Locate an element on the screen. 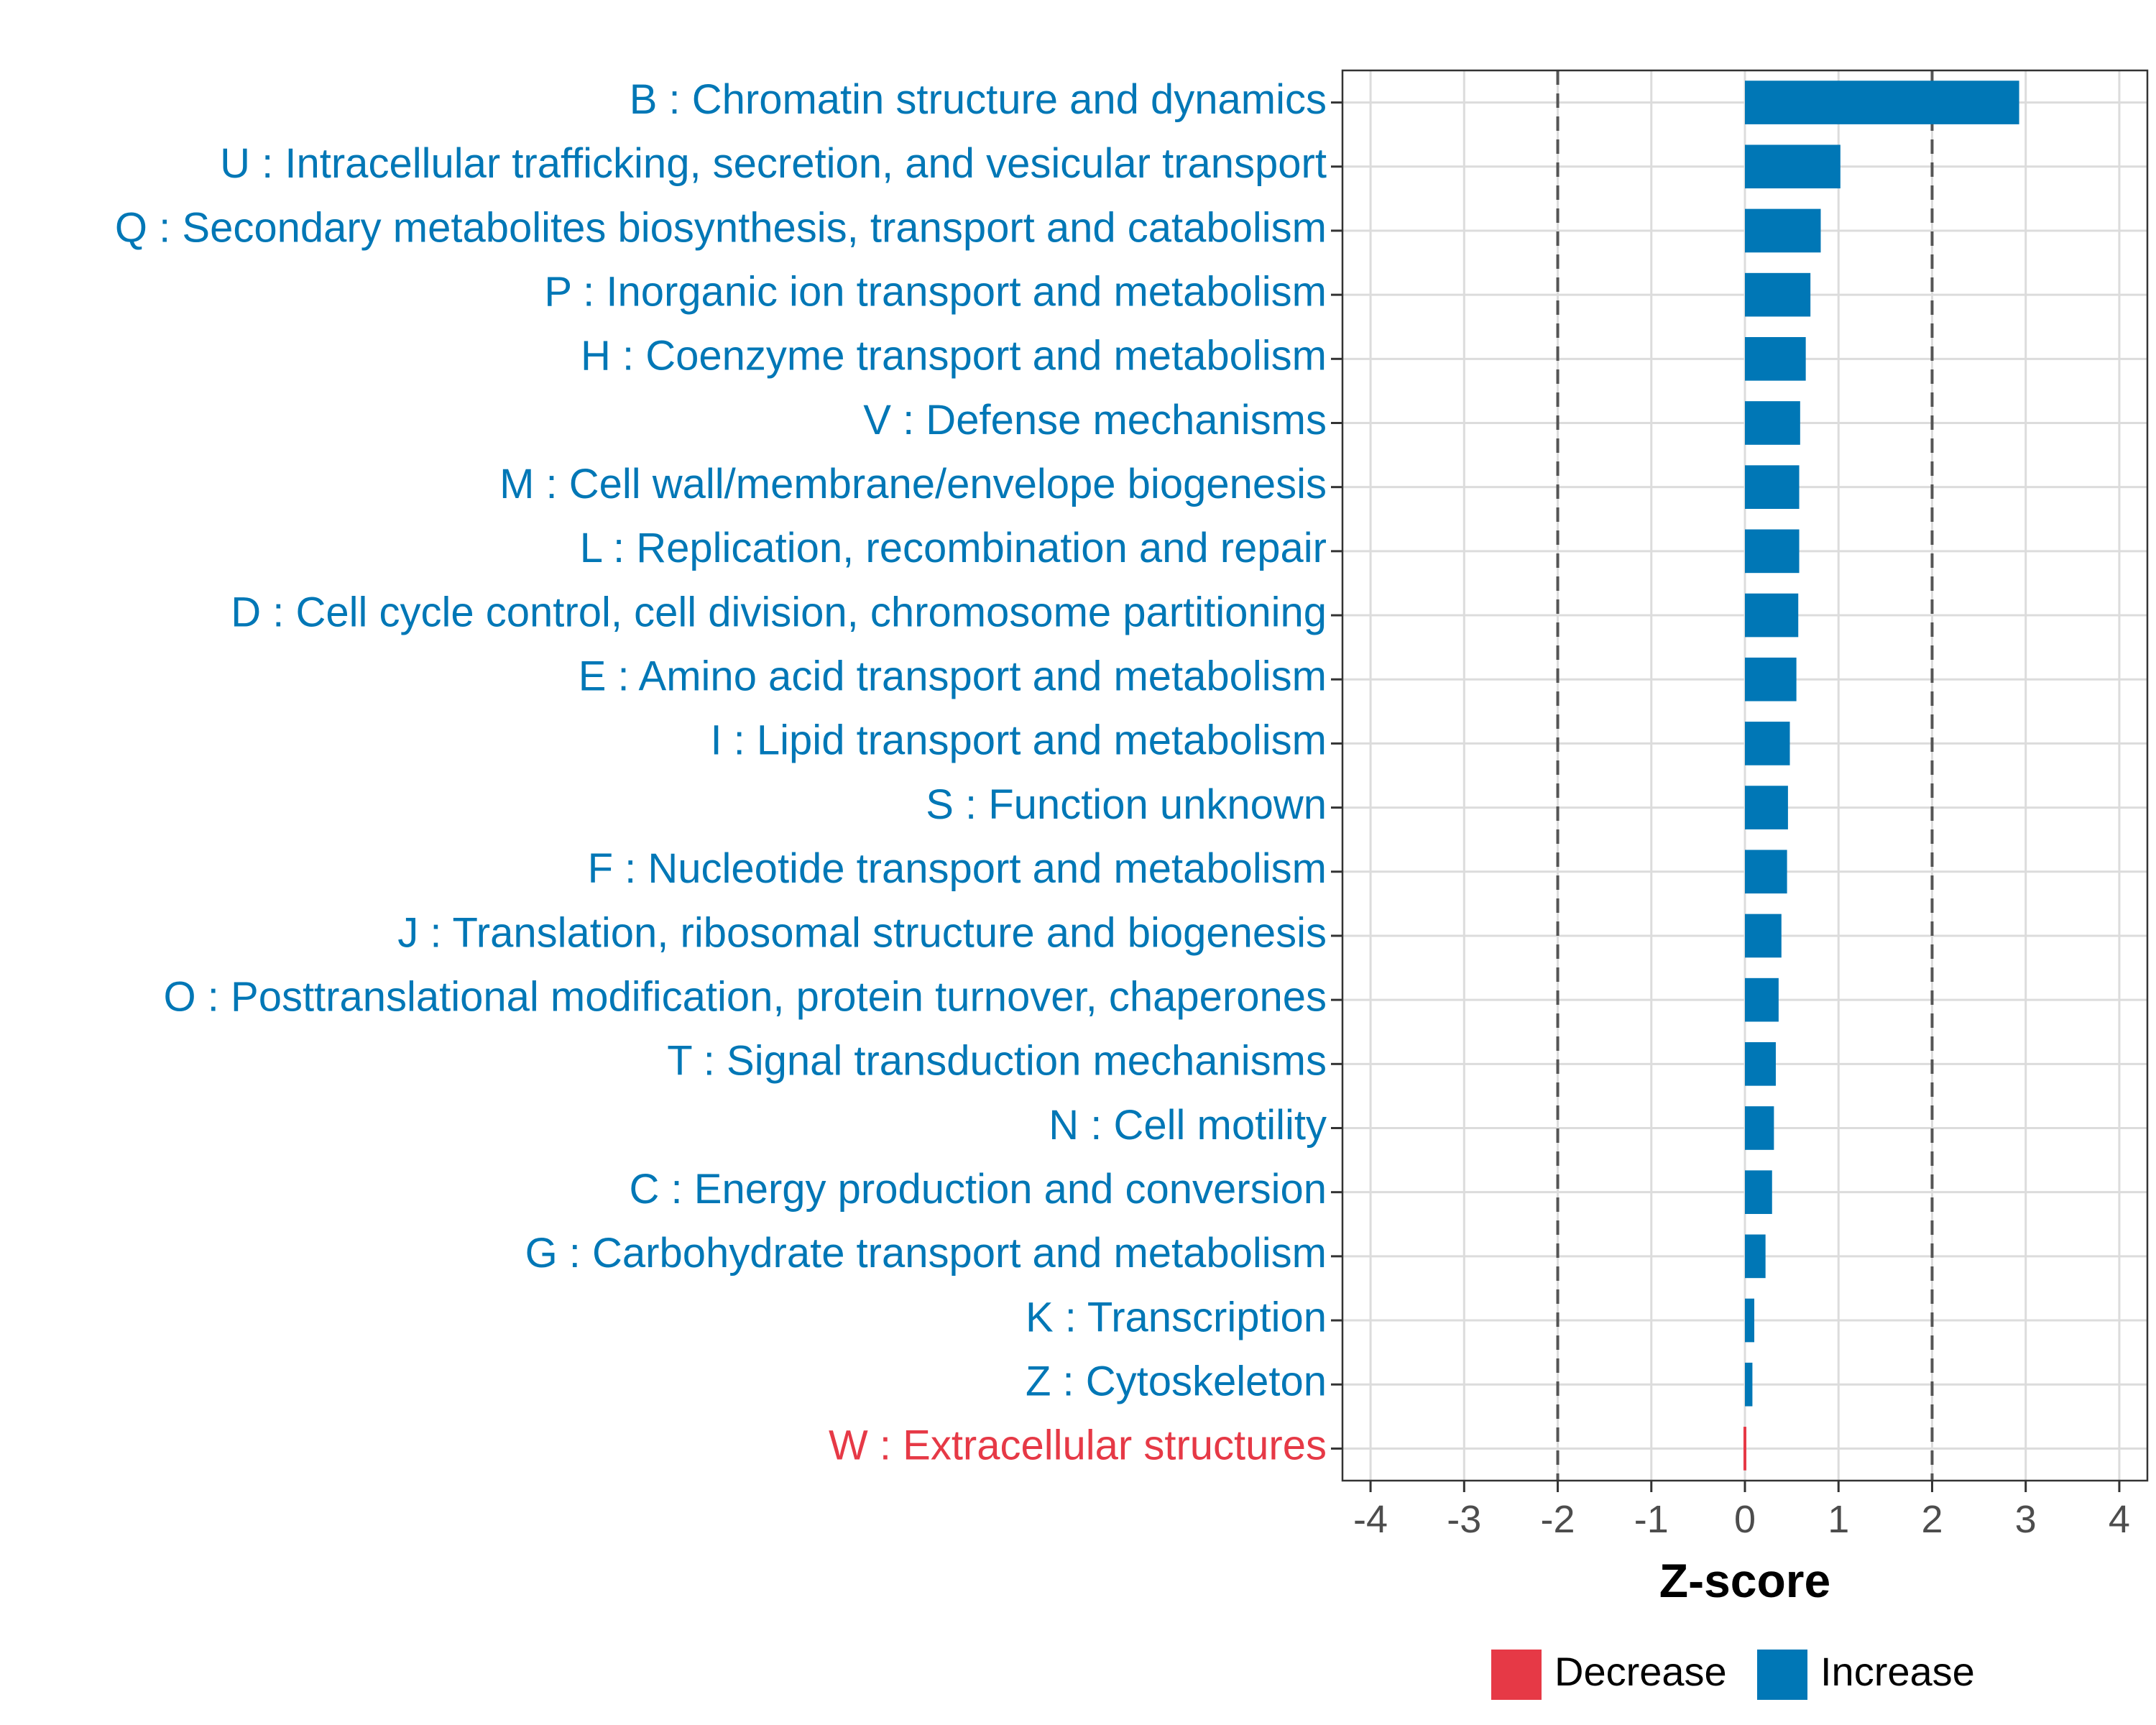 This screenshot has width=2156, height=1725. category-label: B : Chromatin structure and dynamics is located at coordinates (978, 99).